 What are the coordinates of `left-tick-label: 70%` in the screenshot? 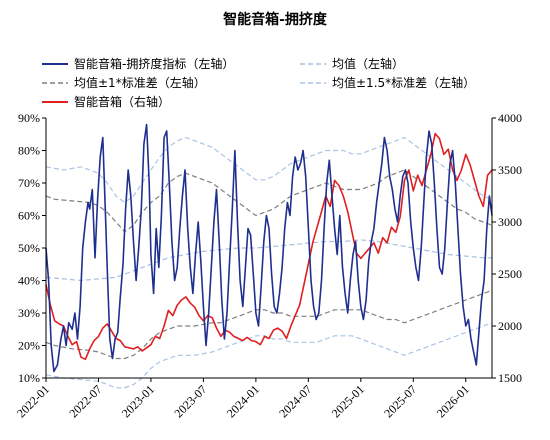 It's located at (29, 183).